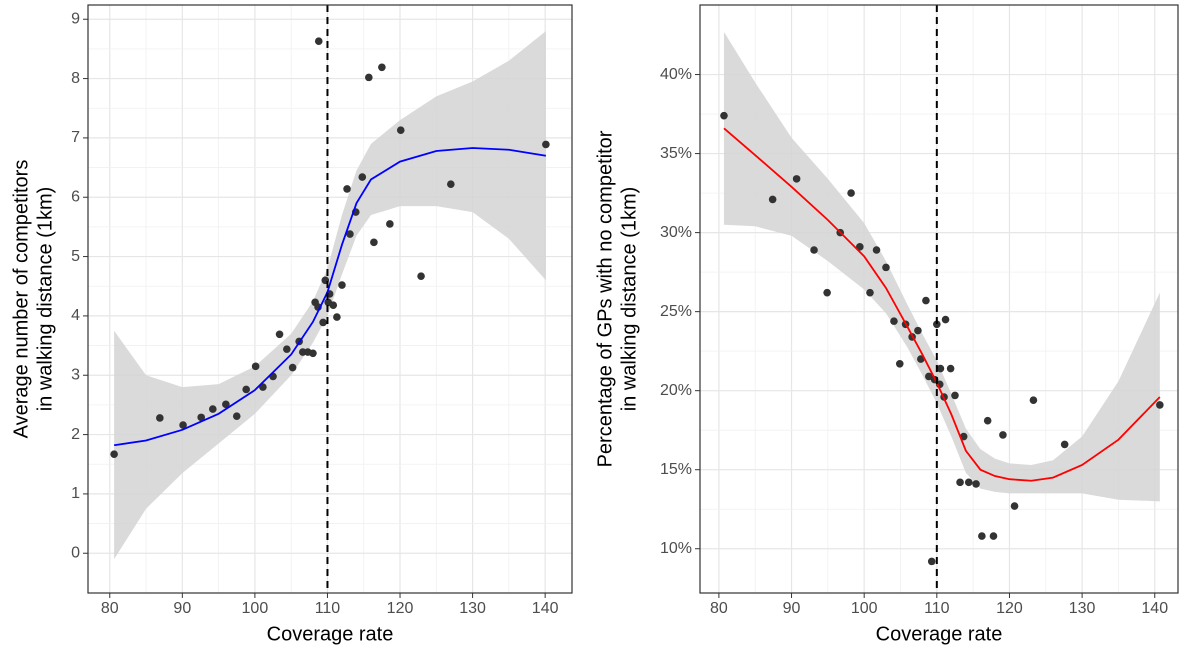 This screenshot has height=653, width=1184. I want to click on y-tick-label: 5, so click(75, 256).